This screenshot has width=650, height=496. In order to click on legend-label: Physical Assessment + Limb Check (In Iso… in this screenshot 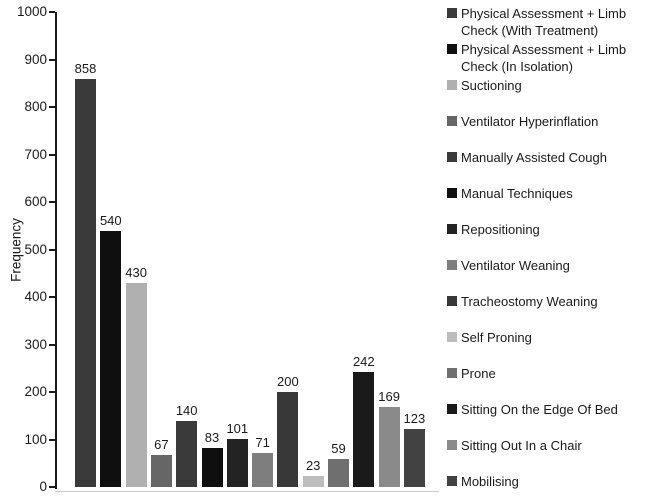, I will do `click(544, 58)`.